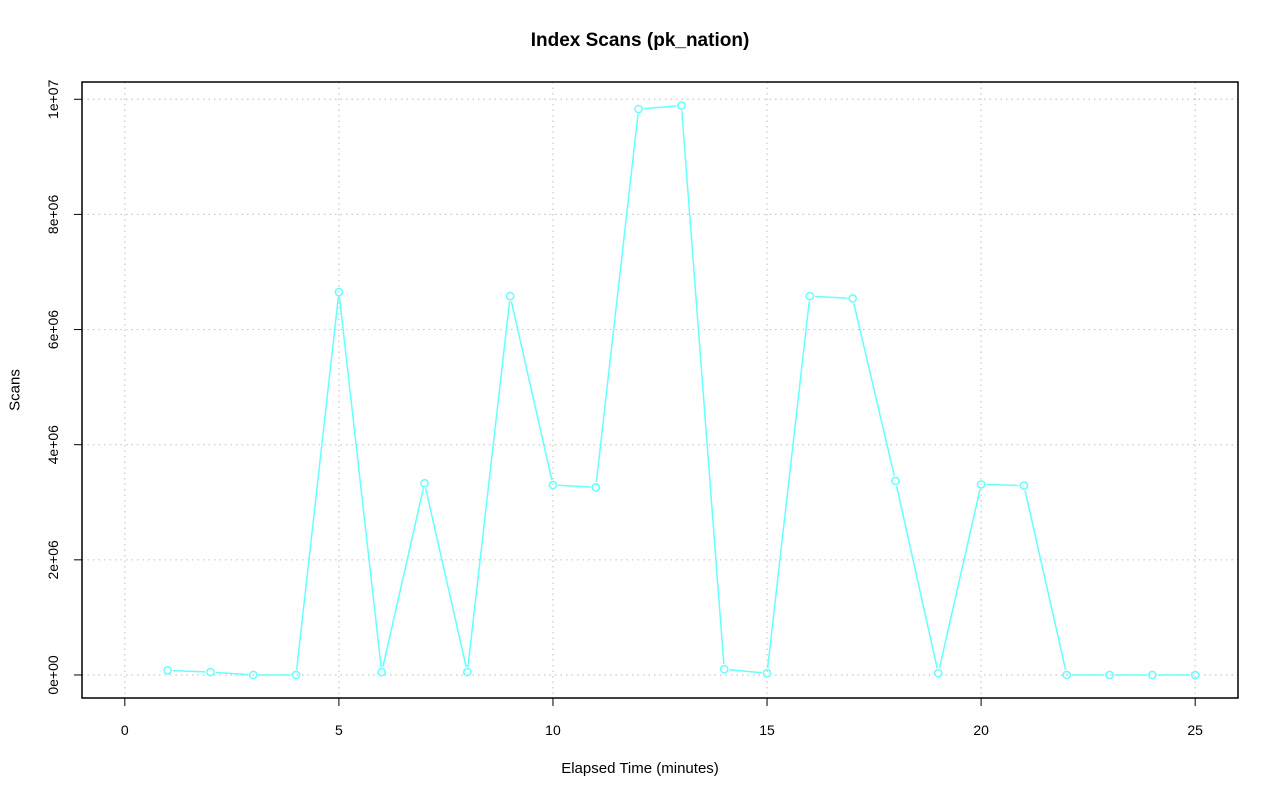 Image resolution: width=1280 pixels, height=801 pixels. I want to click on x-tick-label: 5, so click(339, 730).